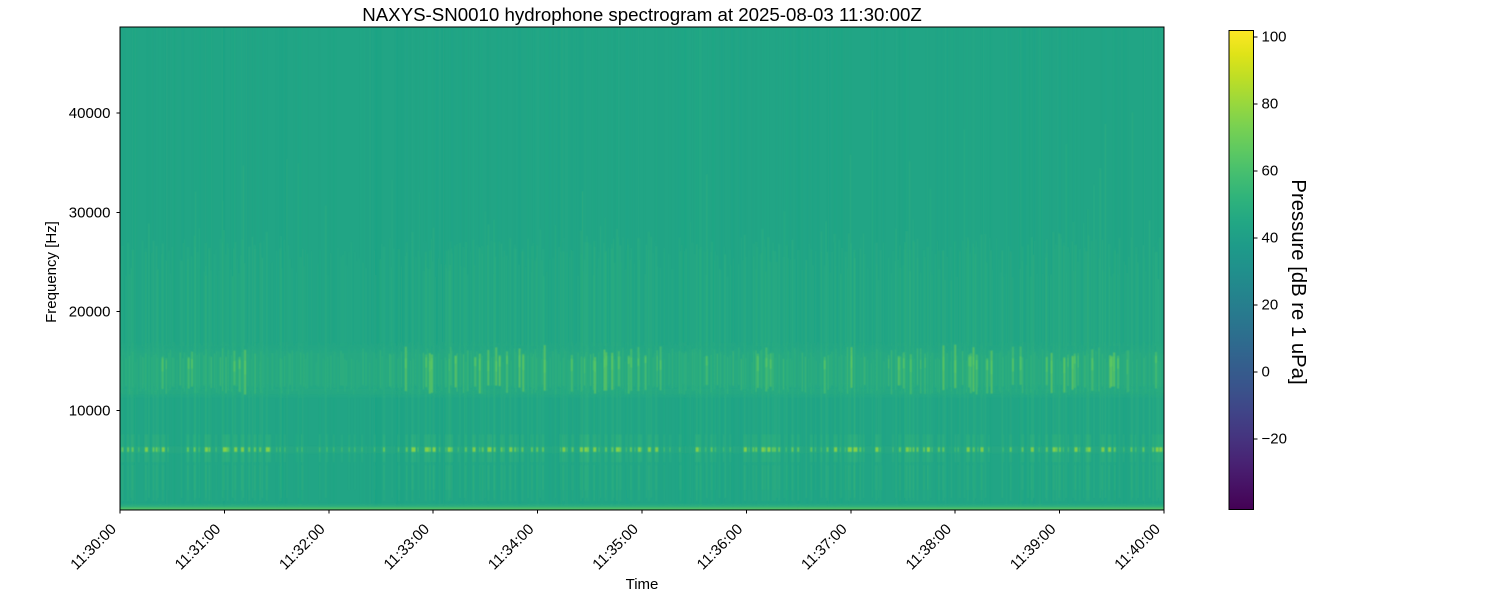 The width and height of the screenshot is (1500, 600). I want to click on svg-text: 0, so click(1266, 372).